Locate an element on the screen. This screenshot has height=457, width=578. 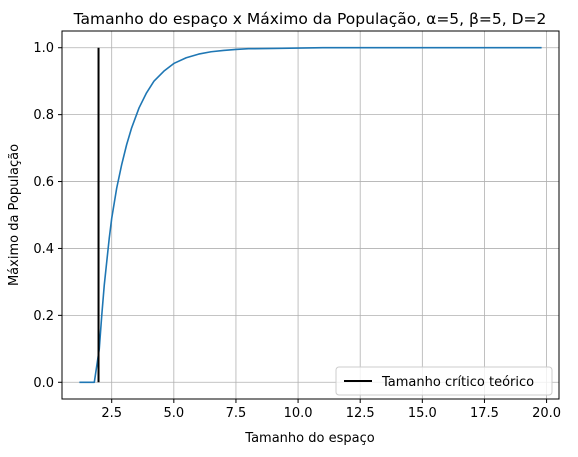
y-tick-label: 0.8 is located at coordinates (43, 115).